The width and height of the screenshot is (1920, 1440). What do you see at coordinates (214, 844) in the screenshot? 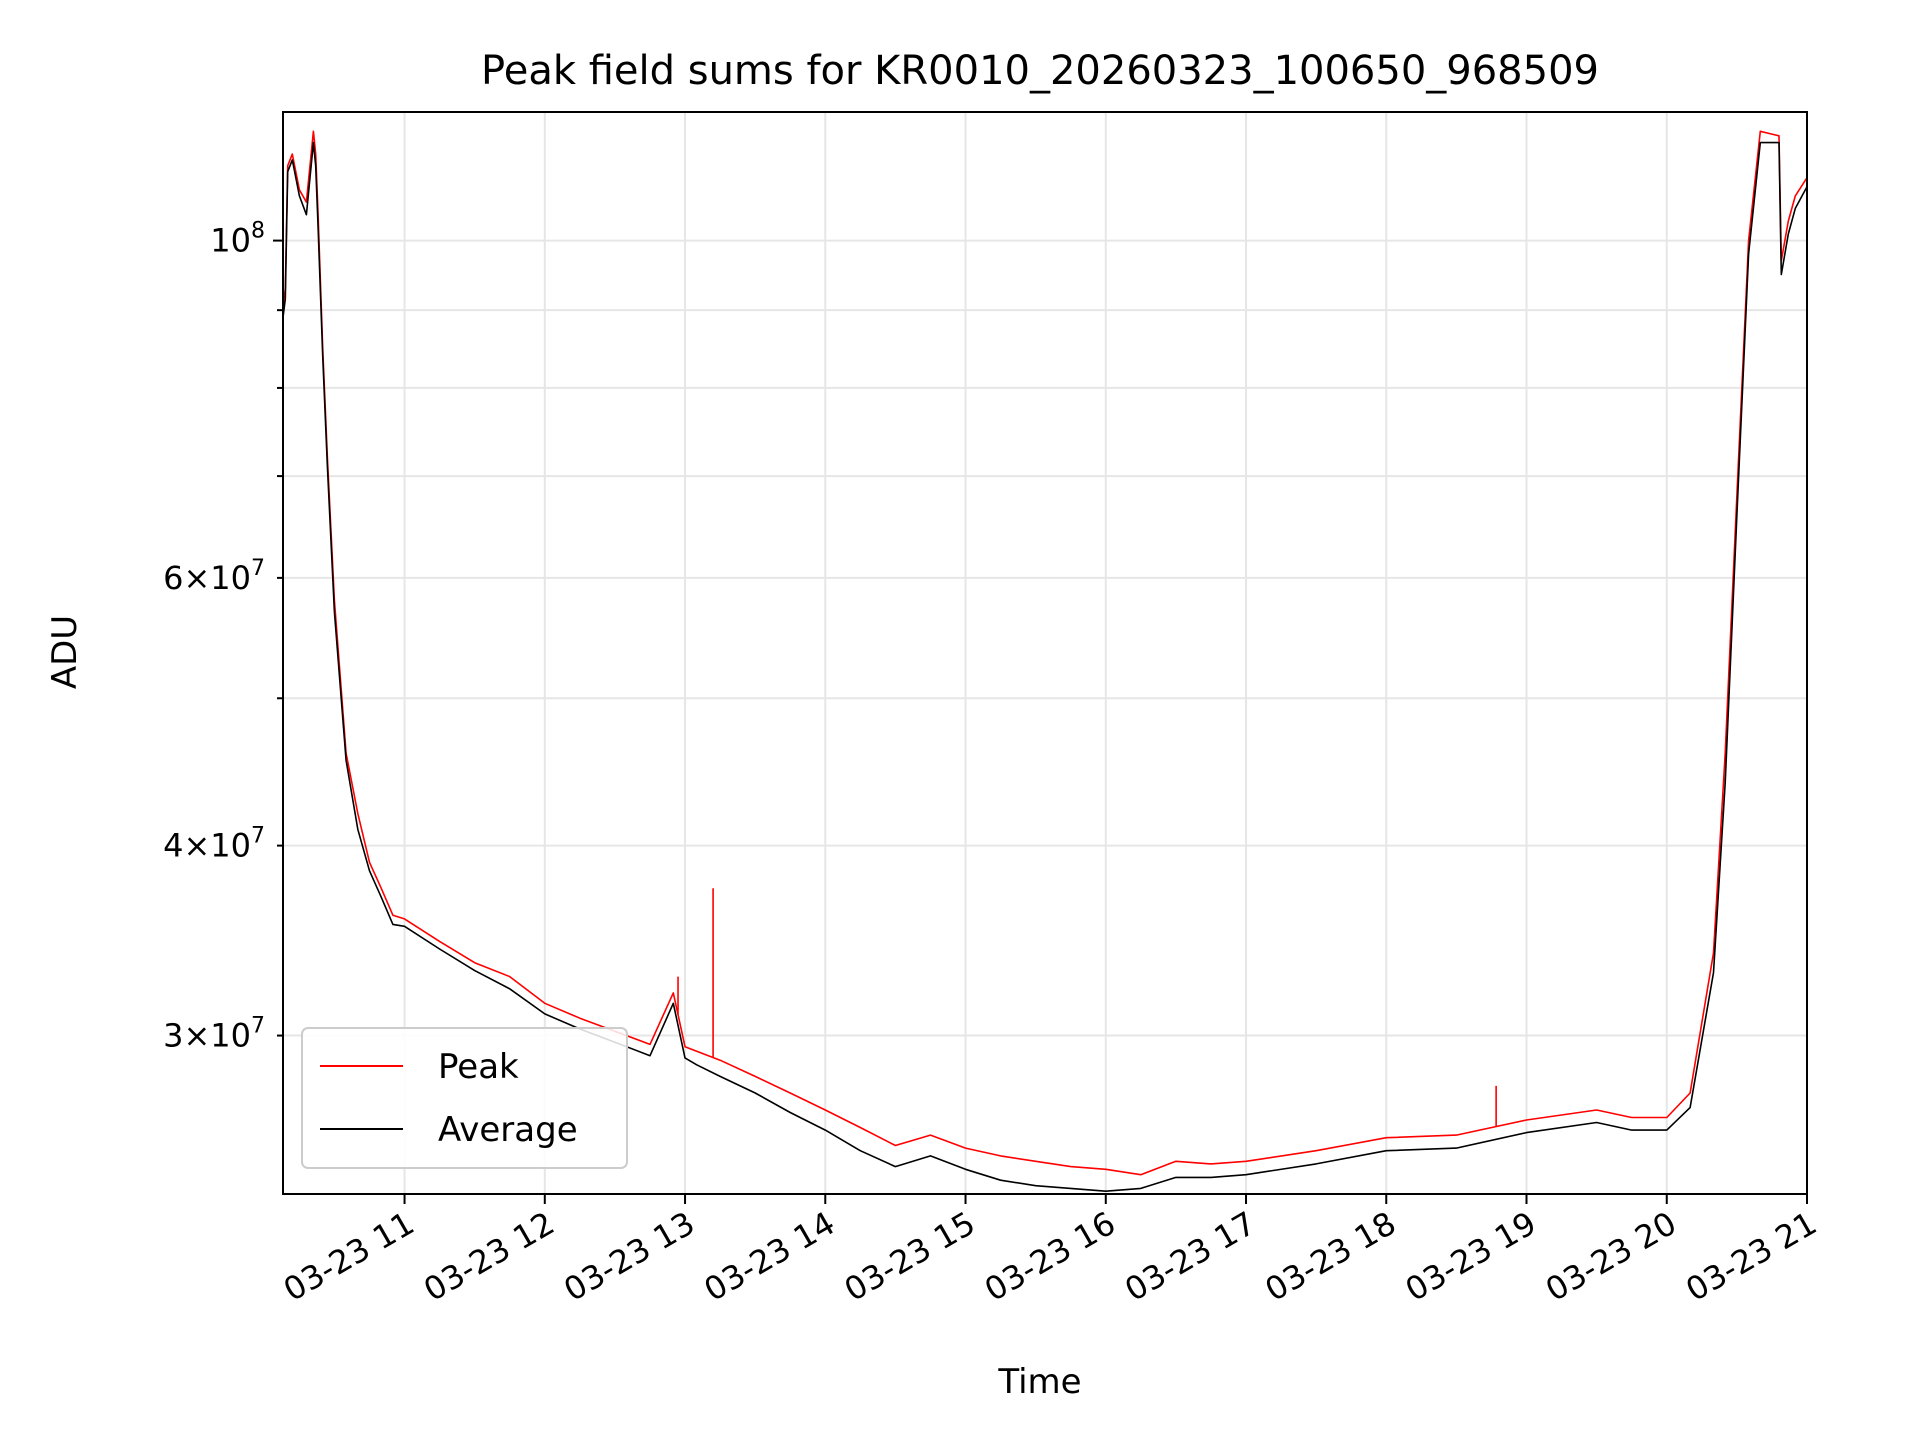
I see `y-tick-label: 4×107` at bounding box center [214, 844].